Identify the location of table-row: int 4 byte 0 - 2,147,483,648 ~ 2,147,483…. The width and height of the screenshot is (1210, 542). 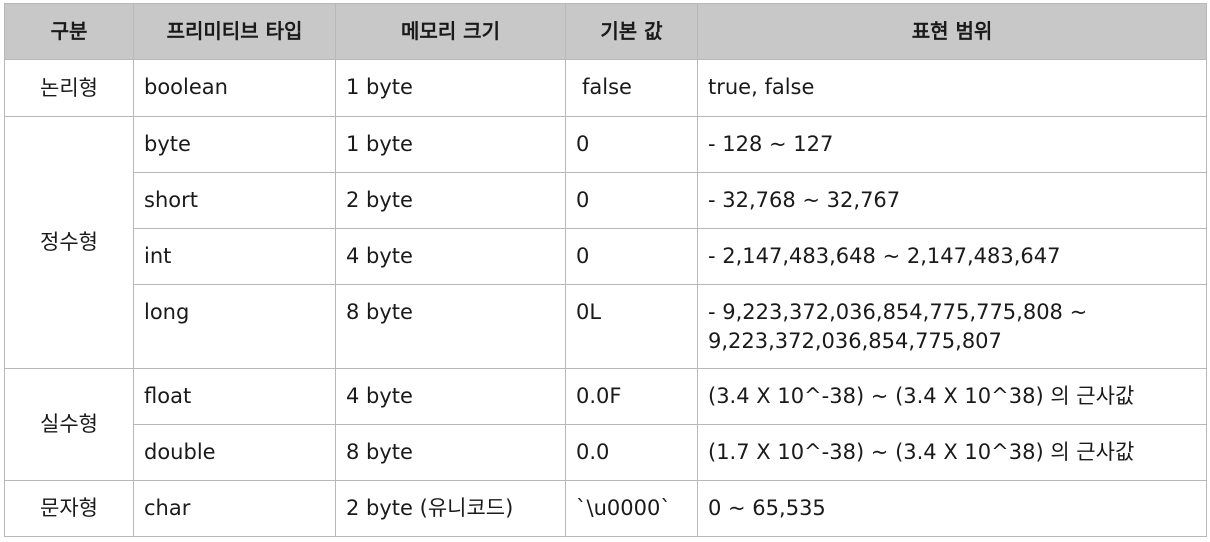
(606, 256).